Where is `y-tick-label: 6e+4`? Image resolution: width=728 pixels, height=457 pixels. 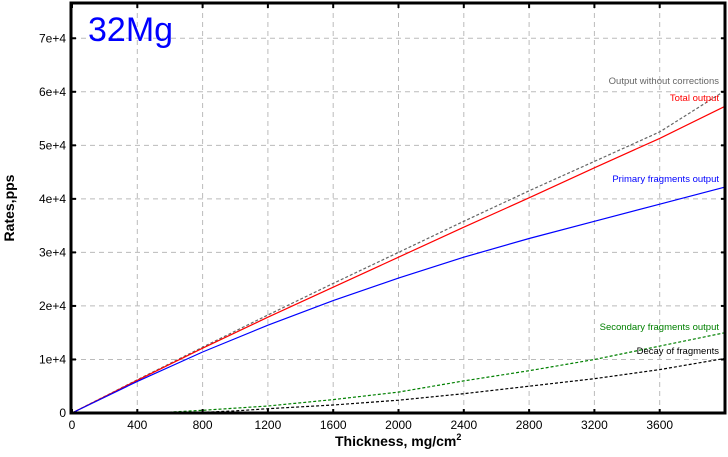 y-tick-label: 6e+4 is located at coordinates (52, 92).